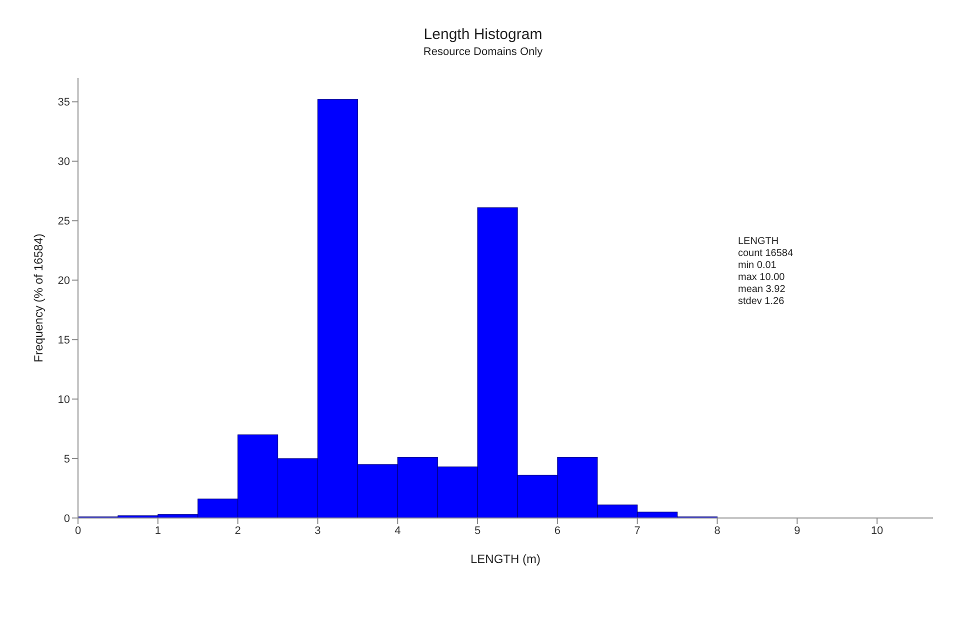 This screenshot has width=969, height=619. I want to click on x-tick-label: 0, so click(78, 530).